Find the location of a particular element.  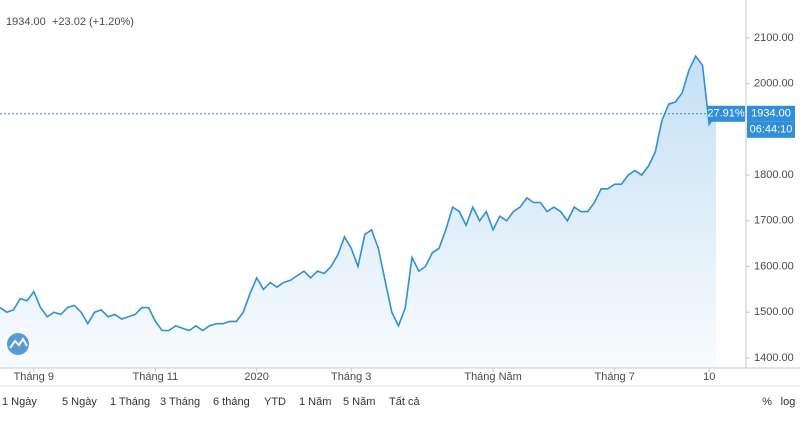

percent-label: 27.91% is located at coordinates (726, 114).